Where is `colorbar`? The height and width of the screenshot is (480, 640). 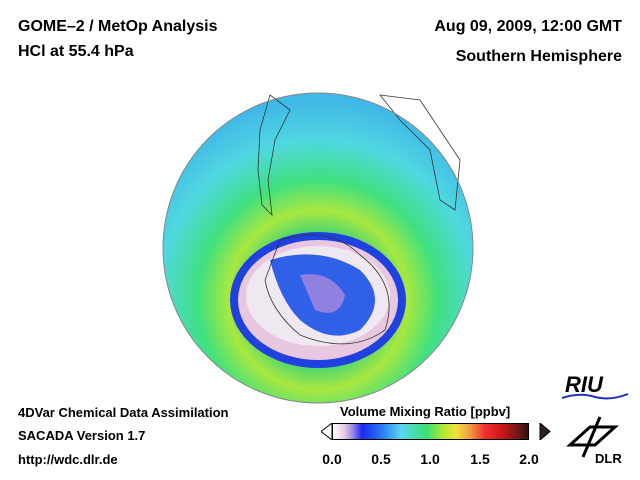 colorbar is located at coordinates (430, 431).